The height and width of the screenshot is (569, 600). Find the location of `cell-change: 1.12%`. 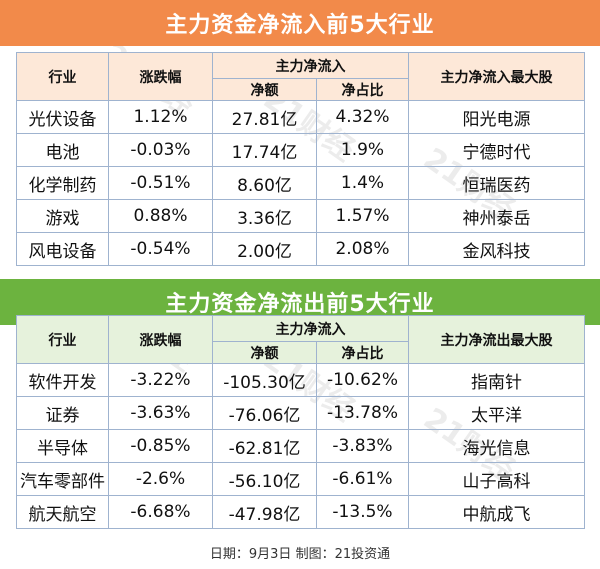

cell-change: 1.12% is located at coordinates (160, 117).